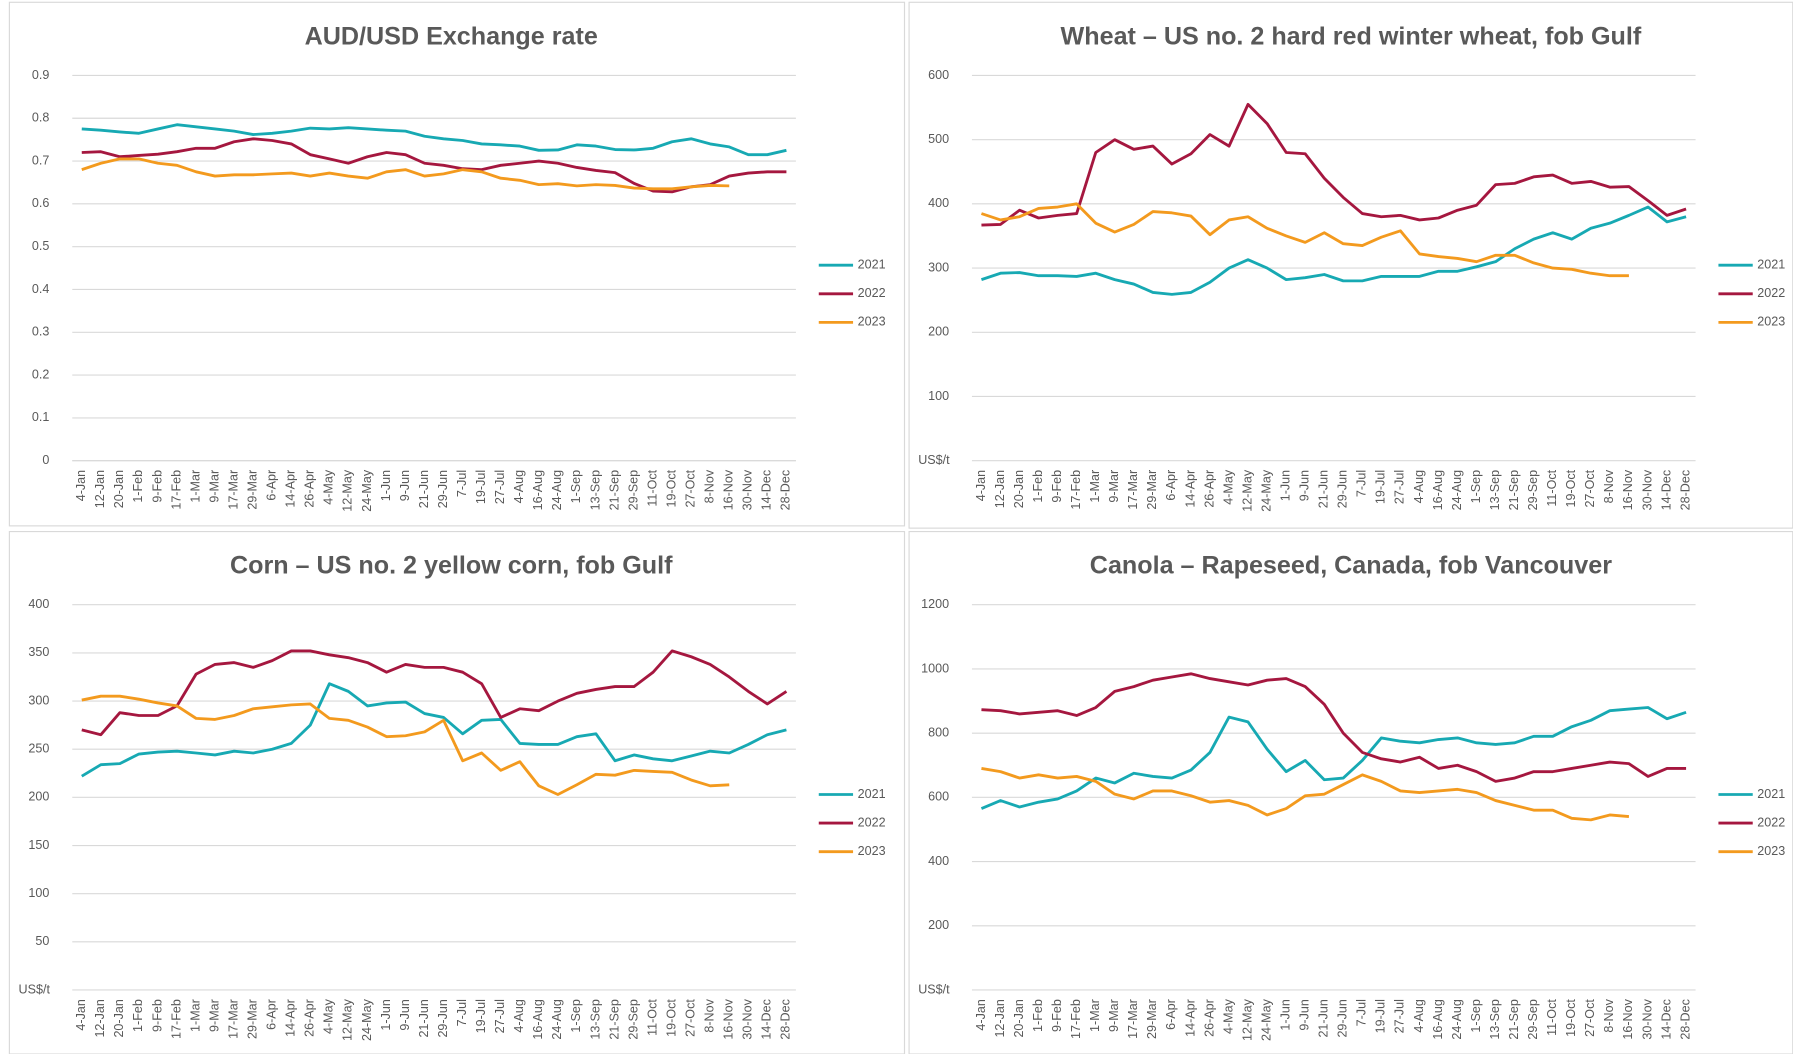  What do you see at coordinates (1351, 566) in the screenshot?
I see `chart-title: Canola – Rapeseed, Canada, fob Vancouver` at bounding box center [1351, 566].